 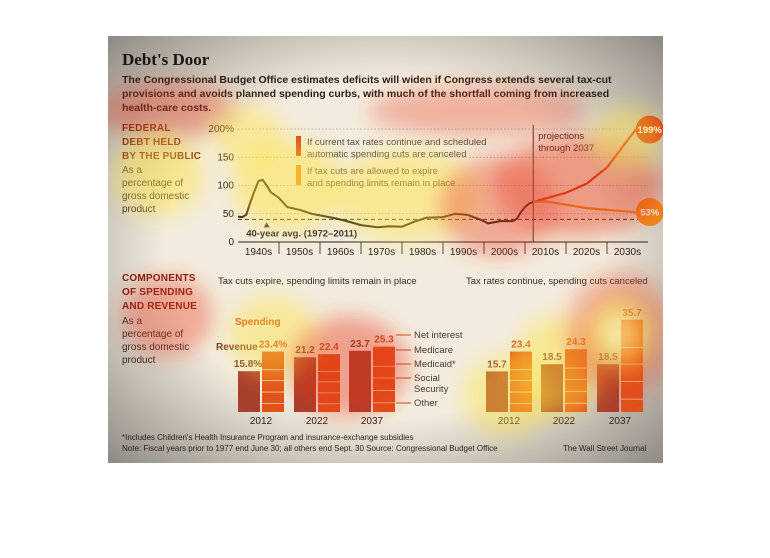 I want to click on x-tick-label: 2010s, so click(x=545, y=252).